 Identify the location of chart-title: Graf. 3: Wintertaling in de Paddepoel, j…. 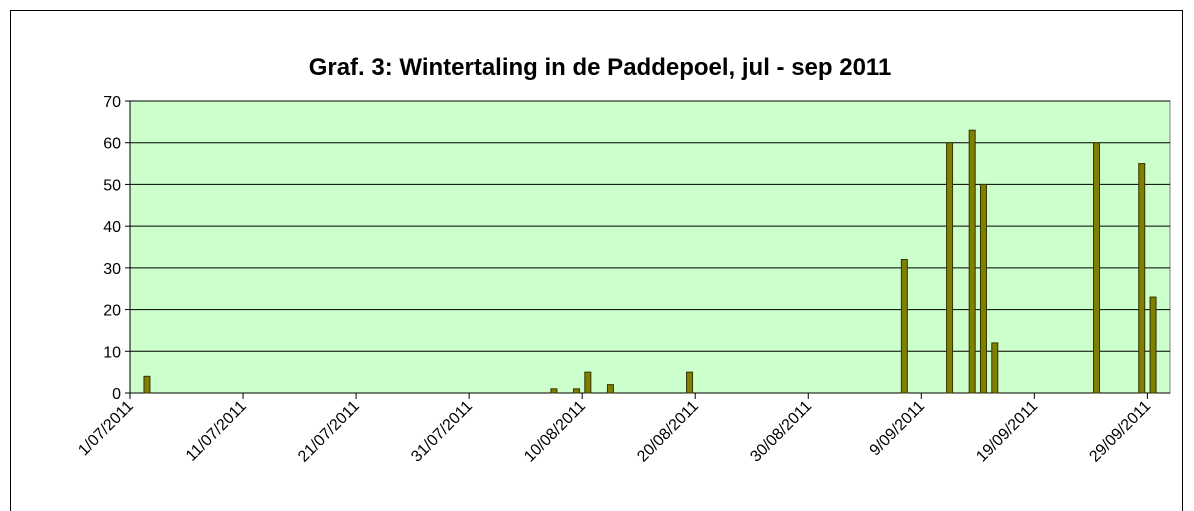
(600, 67).